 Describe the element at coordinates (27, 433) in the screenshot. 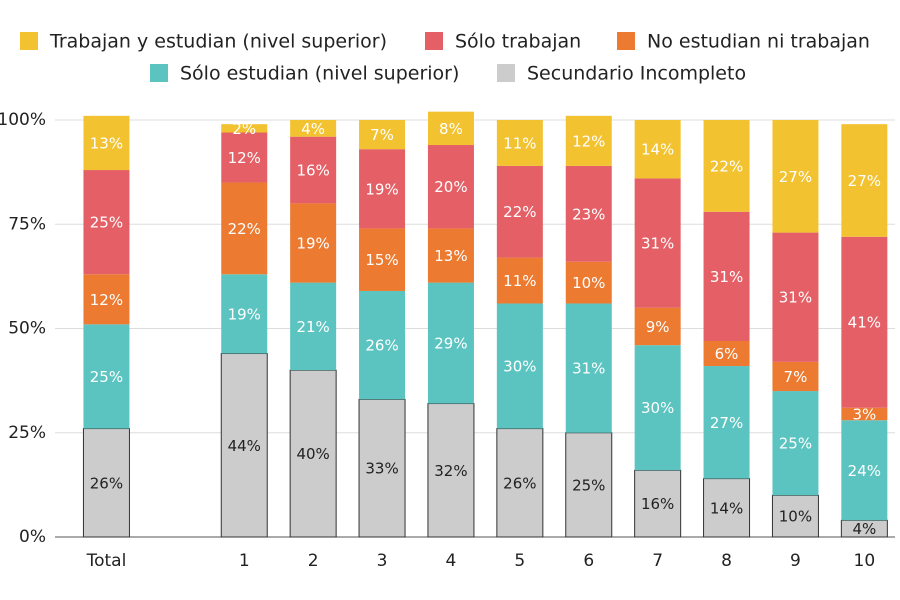

I see `y-tick-label: 25%` at that location.